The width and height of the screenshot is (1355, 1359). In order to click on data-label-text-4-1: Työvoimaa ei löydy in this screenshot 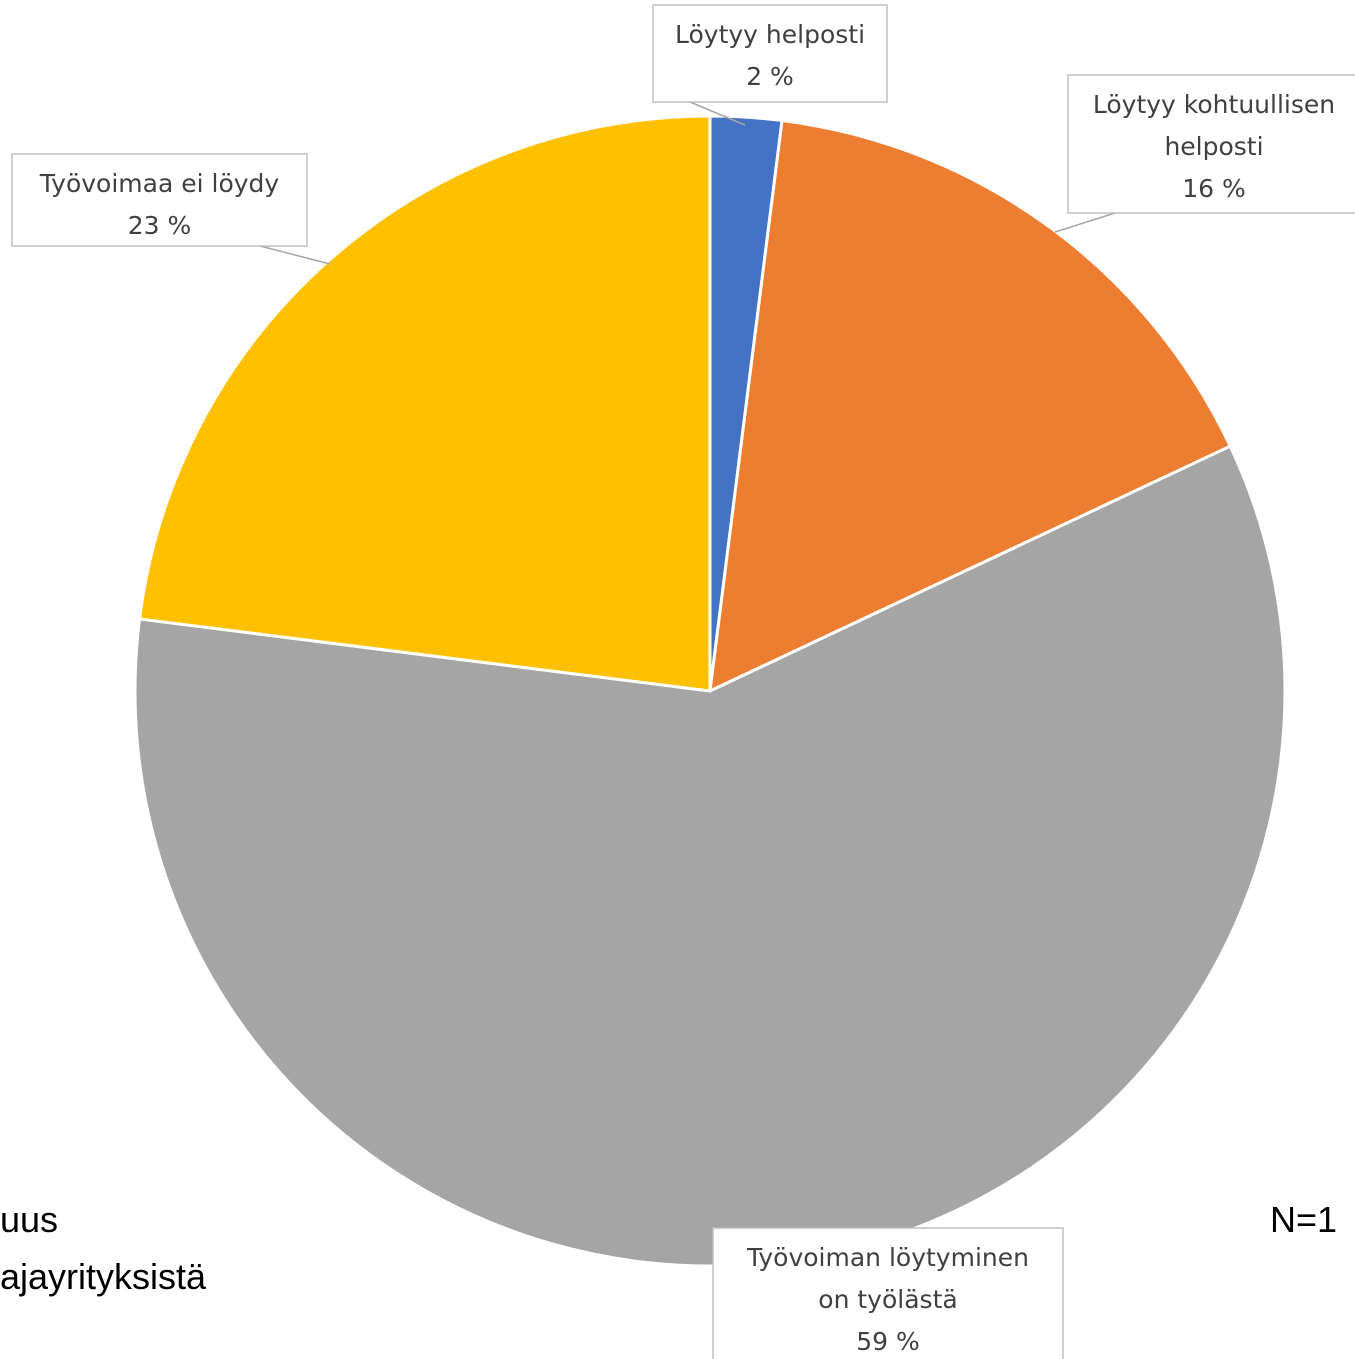, I will do `click(159, 183)`.